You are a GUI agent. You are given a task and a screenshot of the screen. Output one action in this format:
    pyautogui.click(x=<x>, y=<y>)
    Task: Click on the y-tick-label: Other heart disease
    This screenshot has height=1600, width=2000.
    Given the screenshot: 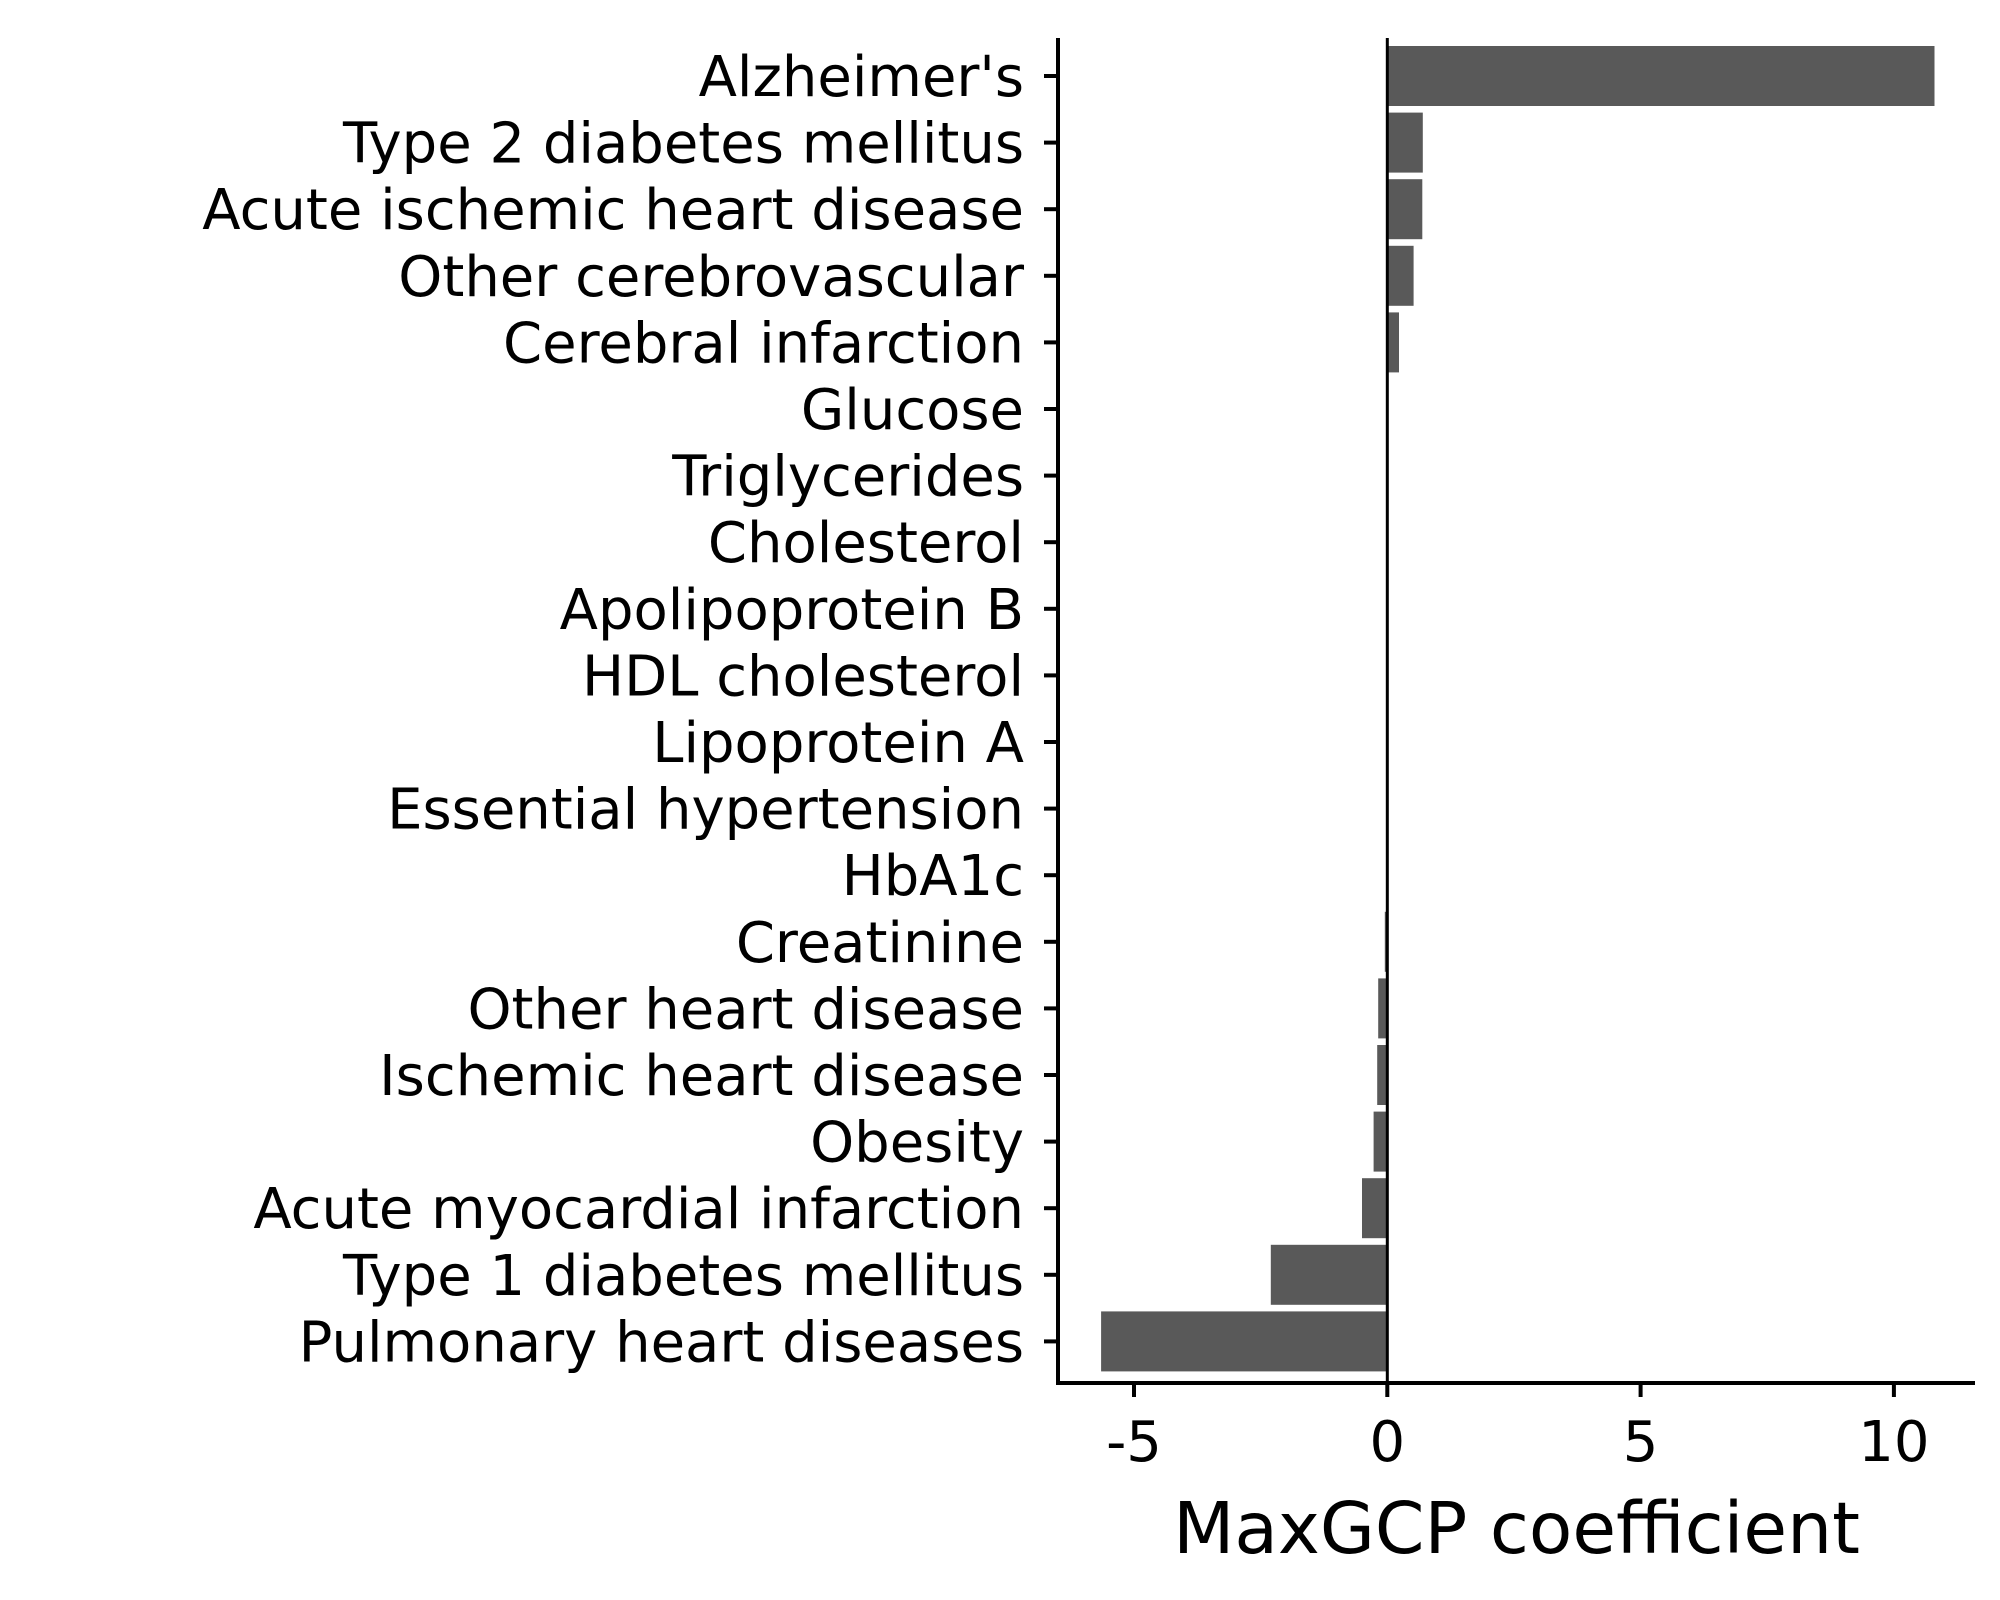 What is the action you would take?
    pyautogui.click(x=745, y=1009)
    